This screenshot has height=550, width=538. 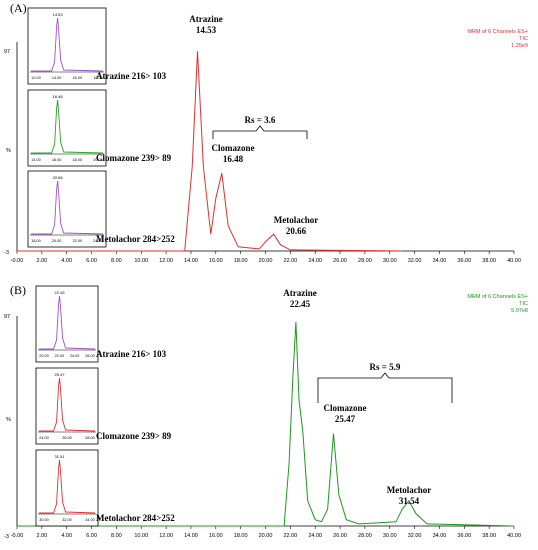 I want to click on inset-chromatogram: 25.47 24.00 26.00 28.00 Clomazone 239> 89, so click(x=103, y=406).